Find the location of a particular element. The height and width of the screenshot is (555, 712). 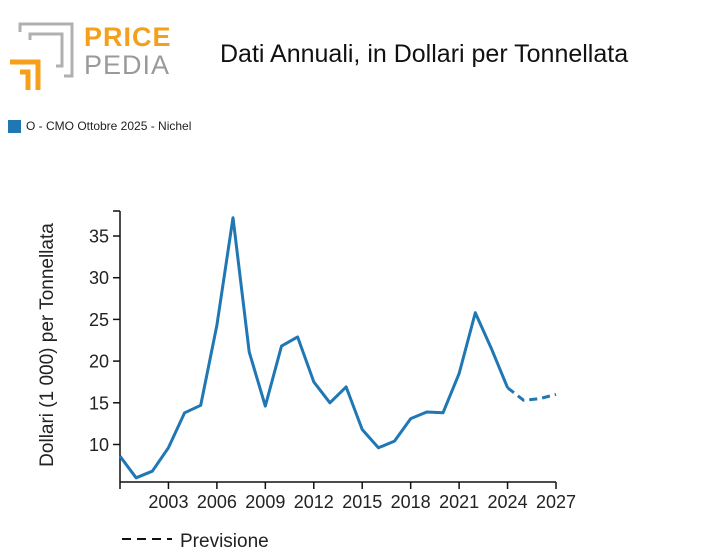

x-tick-label: 2018 is located at coordinates (411, 502).